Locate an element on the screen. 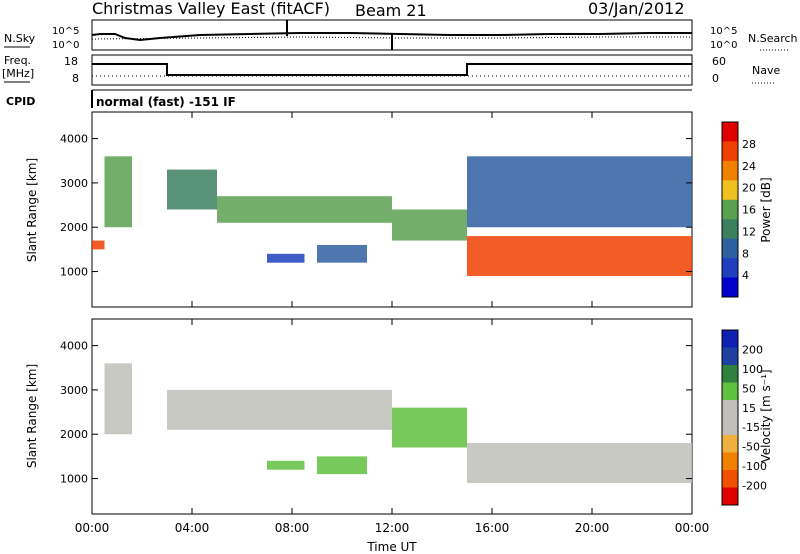  x-tick-label-1: 04:00 is located at coordinates (192, 528).